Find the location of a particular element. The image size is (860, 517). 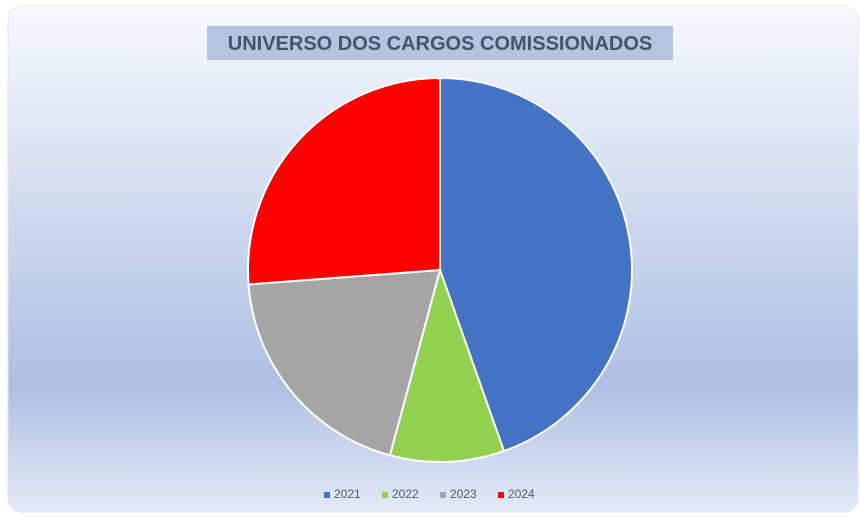

legend-label: 2021 is located at coordinates (347, 494).